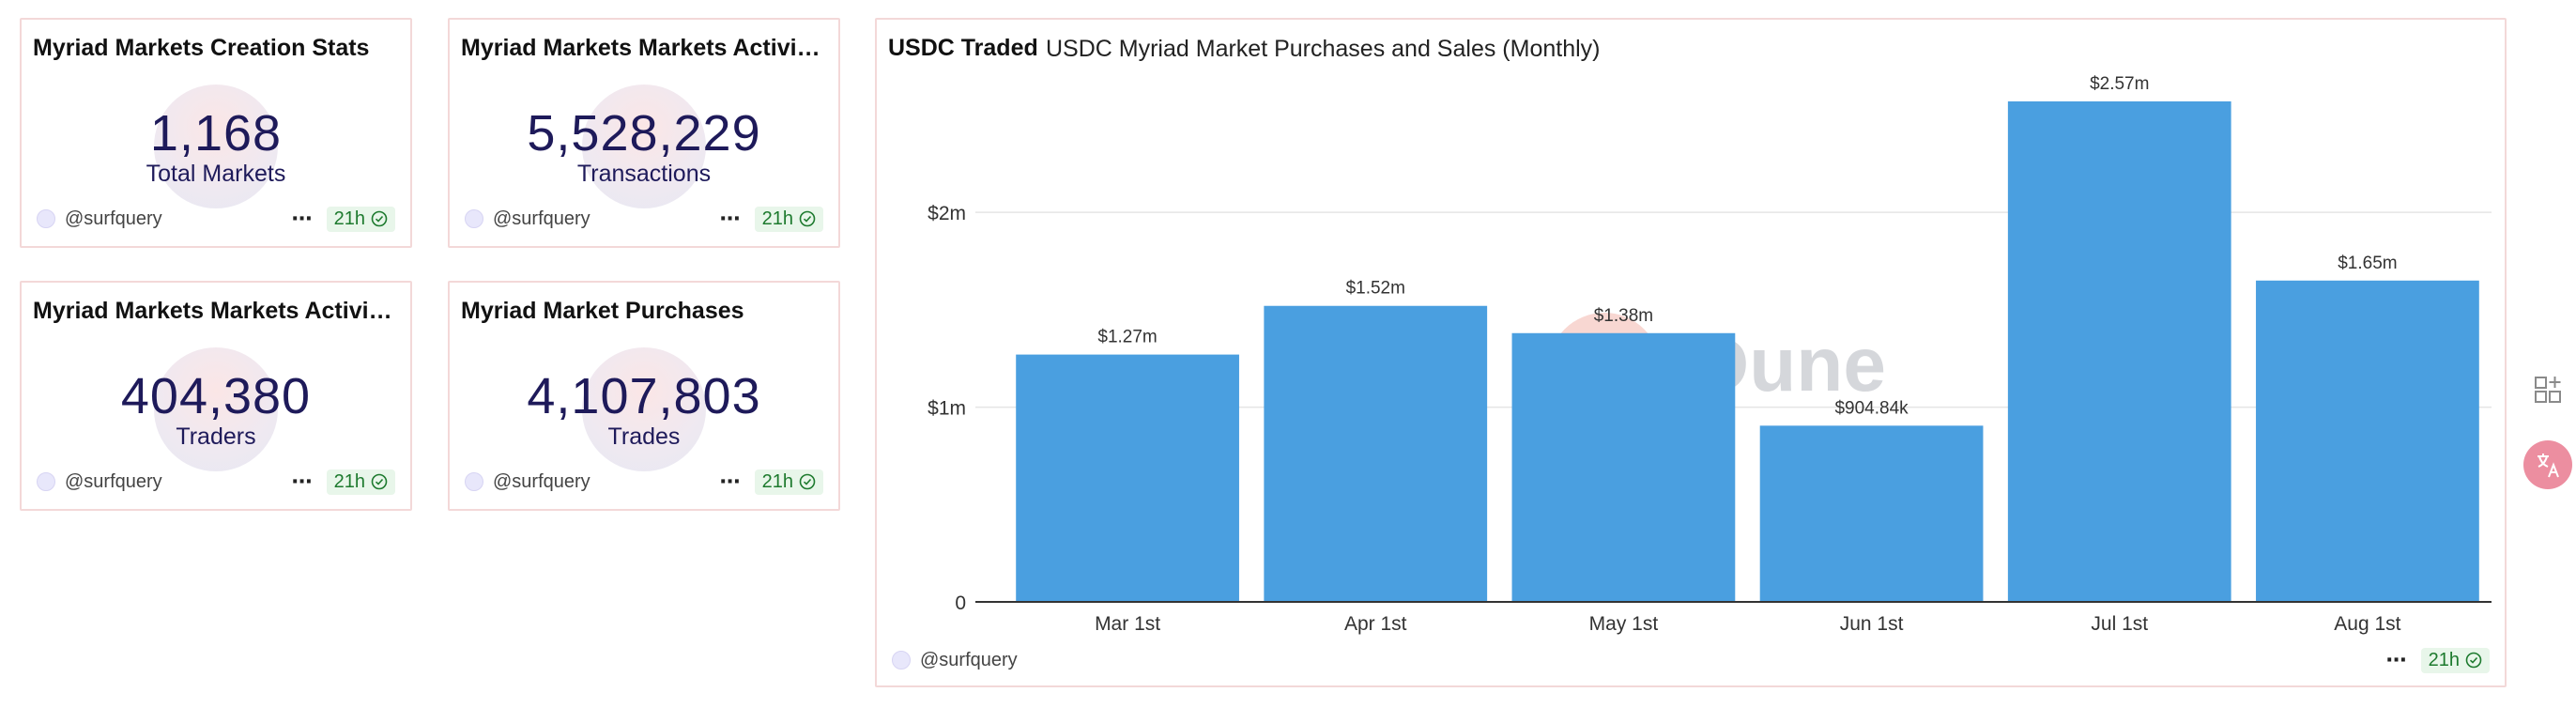 The height and width of the screenshot is (708, 2576). I want to click on x-tick-label: Mar 1st, so click(1128, 624).